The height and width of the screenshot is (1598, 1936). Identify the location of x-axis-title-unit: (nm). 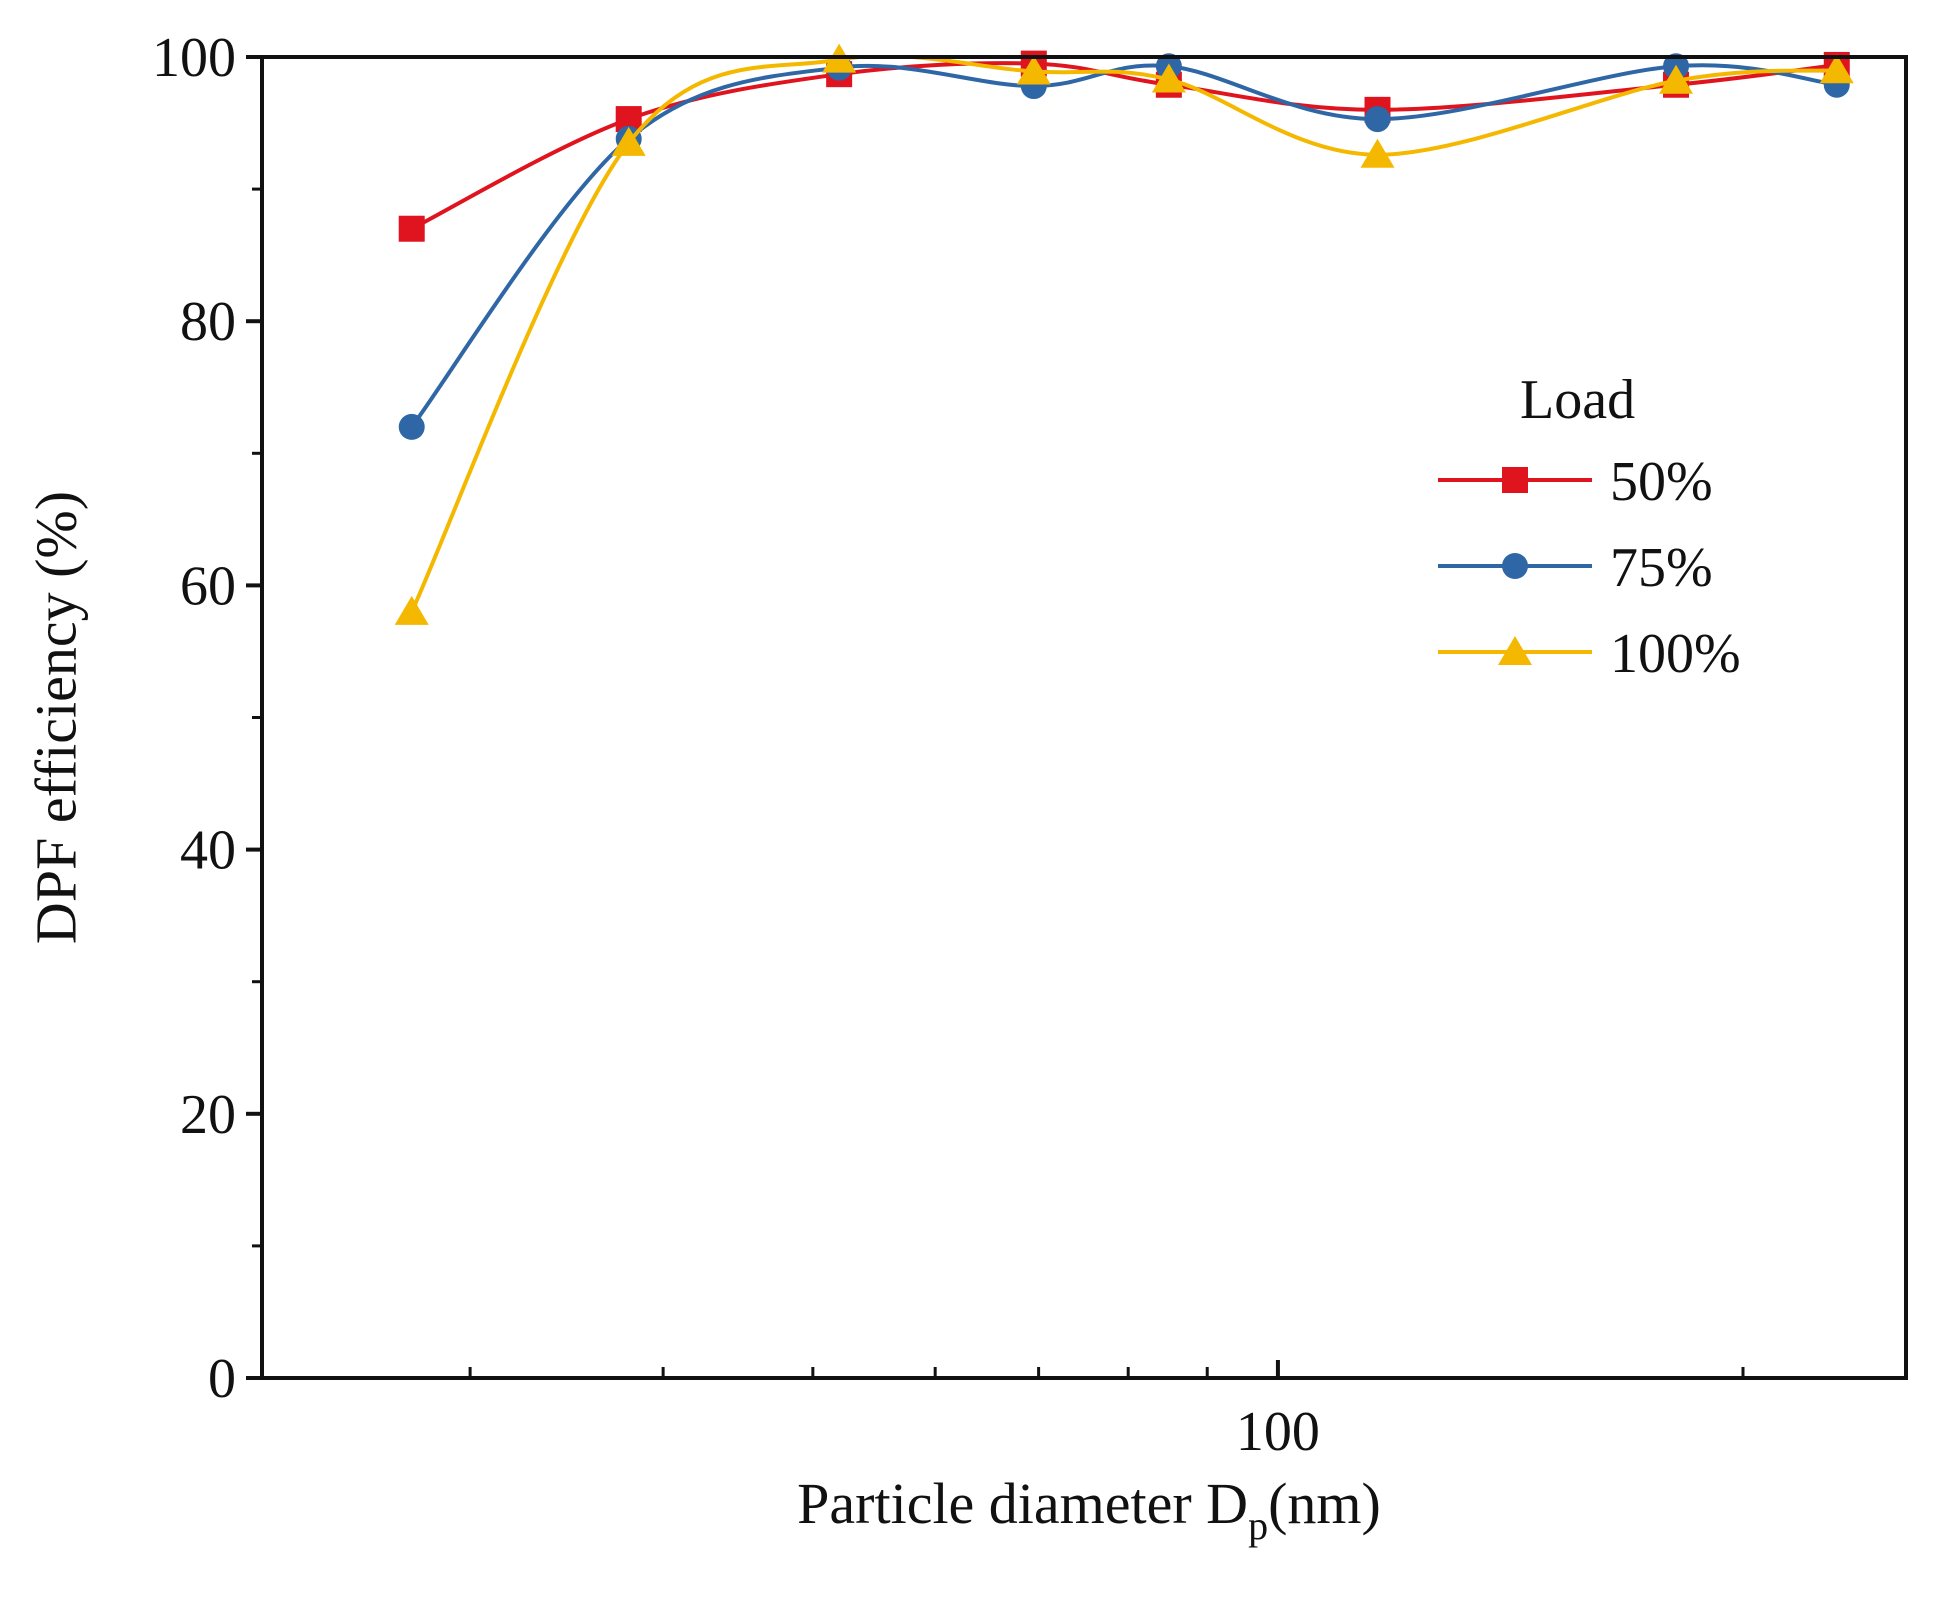
(1324, 1503).